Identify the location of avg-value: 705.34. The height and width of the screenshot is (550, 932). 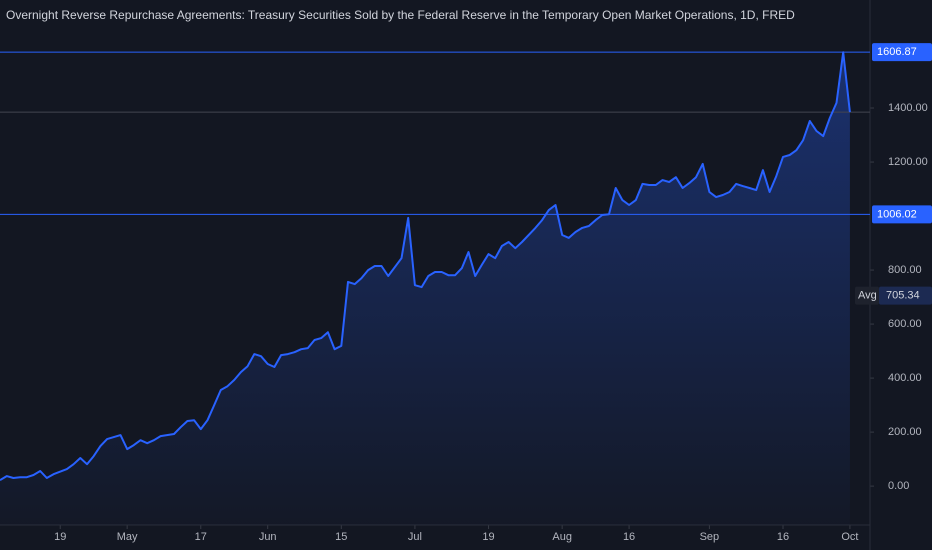
(903, 296).